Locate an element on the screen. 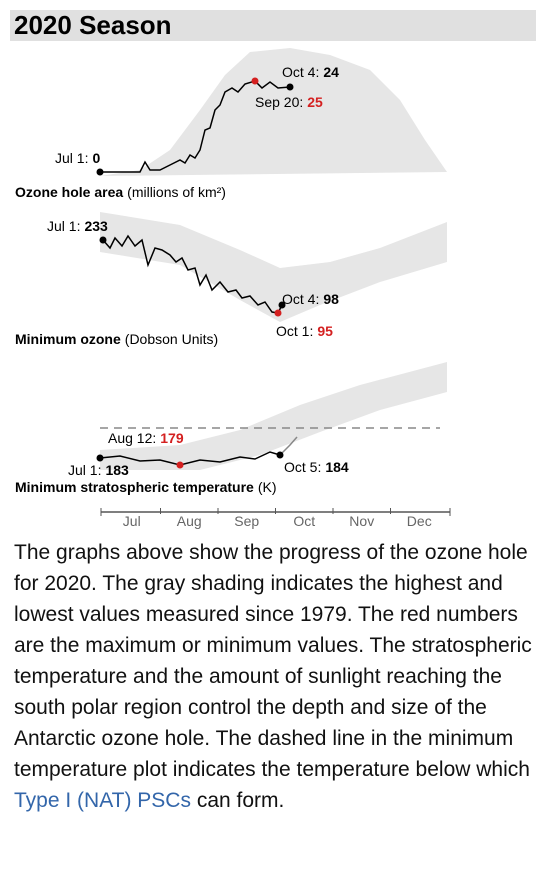 This screenshot has width=547, height=881. annotation: Jul 1: 0 is located at coordinates (77, 158).